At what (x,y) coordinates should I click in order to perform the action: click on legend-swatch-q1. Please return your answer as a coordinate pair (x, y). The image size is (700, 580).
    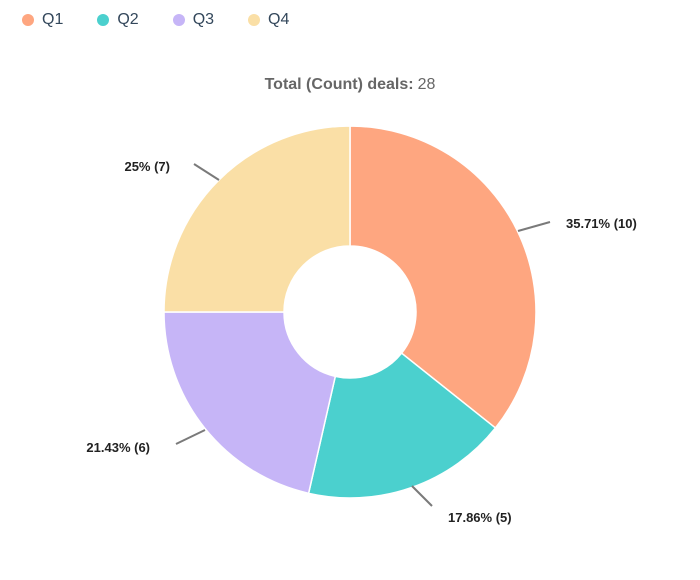
    Looking at the image, I should click on (28, 20).